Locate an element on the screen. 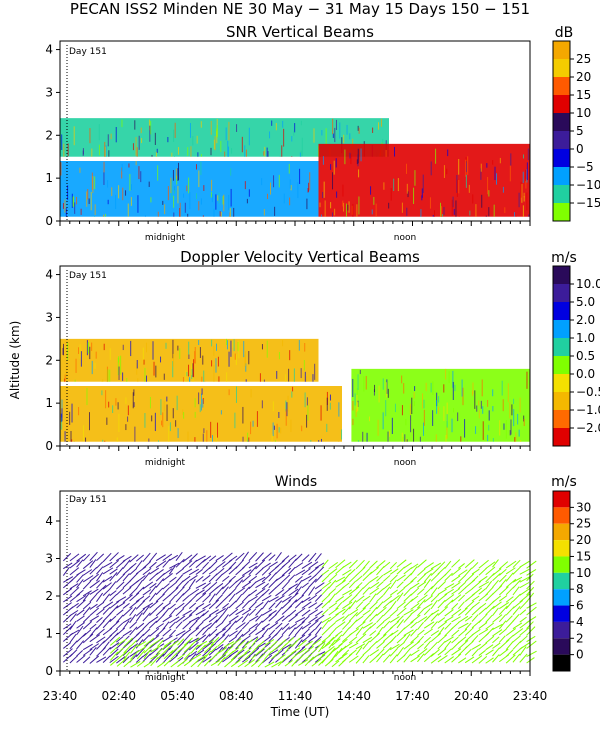 The image size is (600, 754). data-layer is located at coordinates (440, 405).